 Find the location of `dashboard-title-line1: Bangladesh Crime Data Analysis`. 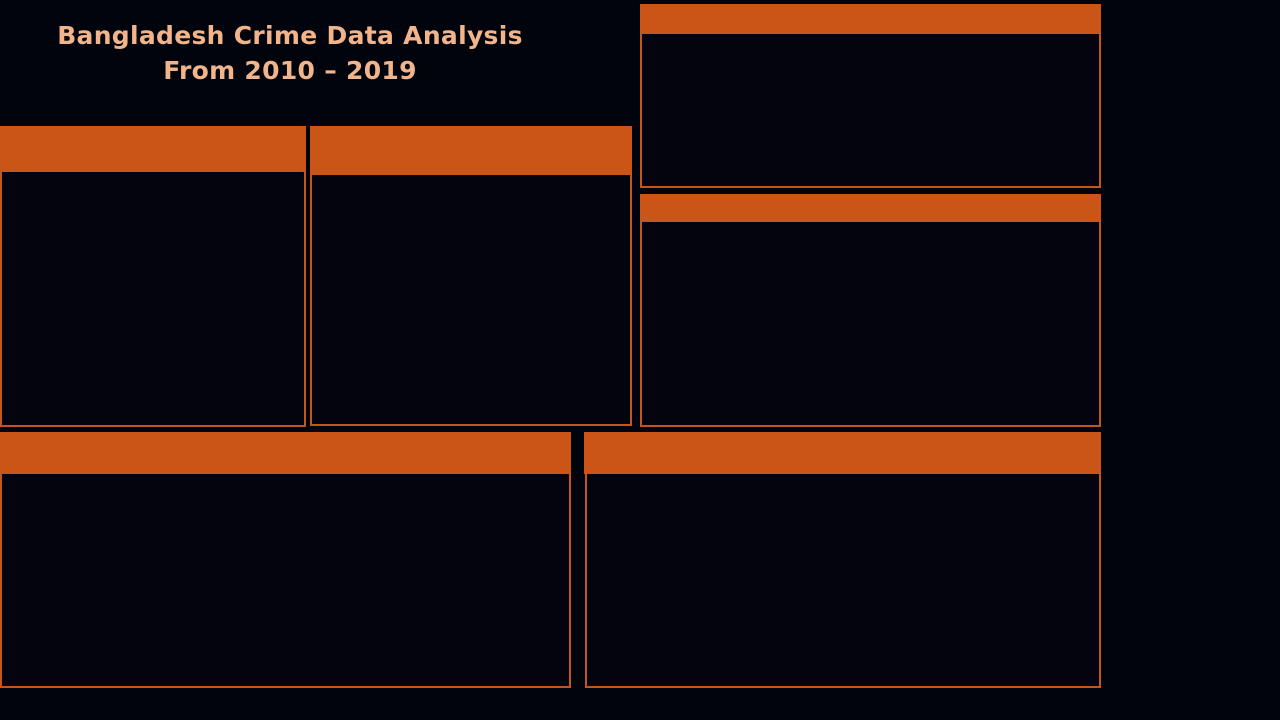

dashboard-title-line1: Bangladesh Crime Data Analysis is located at coordinates (290, 35).